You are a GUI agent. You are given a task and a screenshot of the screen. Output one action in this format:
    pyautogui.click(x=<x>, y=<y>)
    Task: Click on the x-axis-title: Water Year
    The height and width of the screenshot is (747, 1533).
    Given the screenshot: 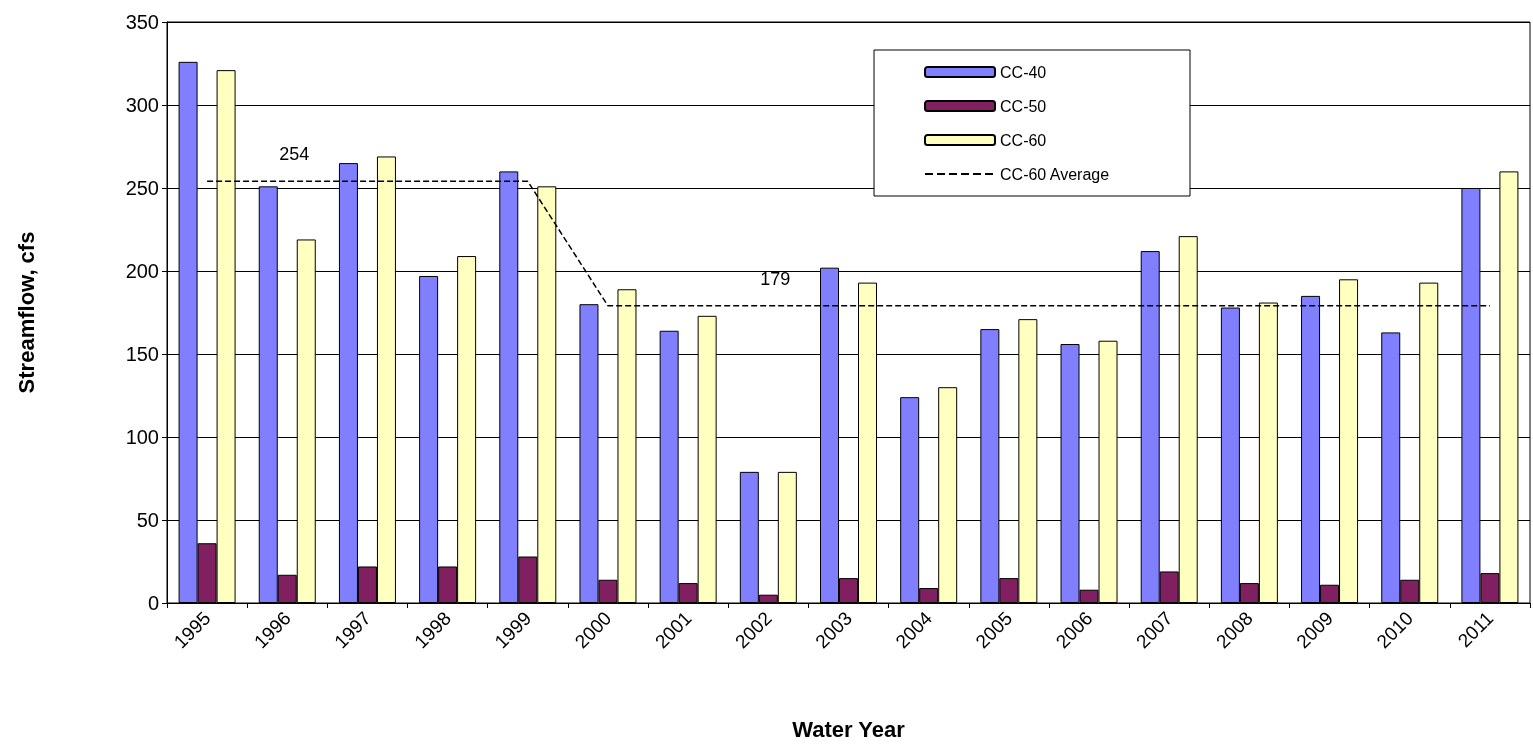 What is the action you would take?
    pyautogui.click(x=849, y=729)
    